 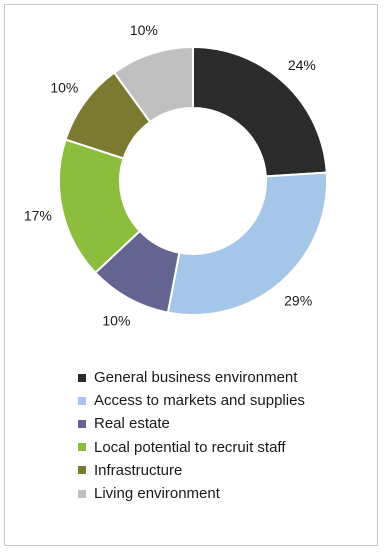 I want to click on slice-general-business-environment, so click(x=260, y=111).